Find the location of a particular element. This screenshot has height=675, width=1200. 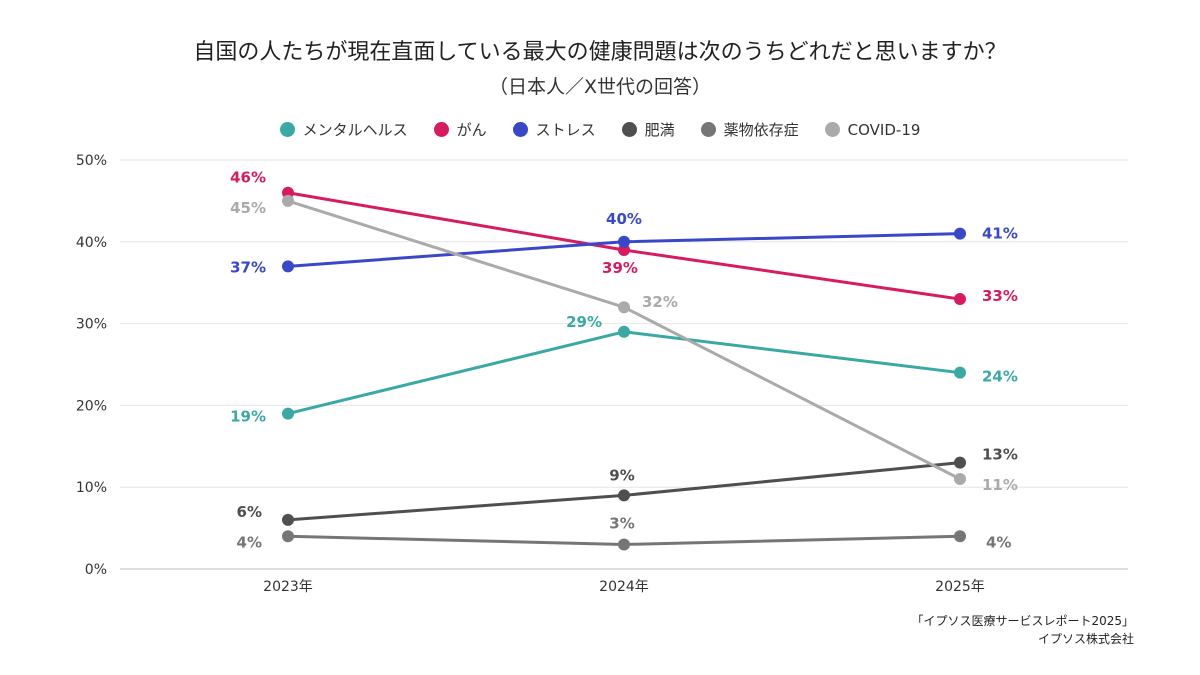

legend-label: ストレス is located at coordinates (565, 130).